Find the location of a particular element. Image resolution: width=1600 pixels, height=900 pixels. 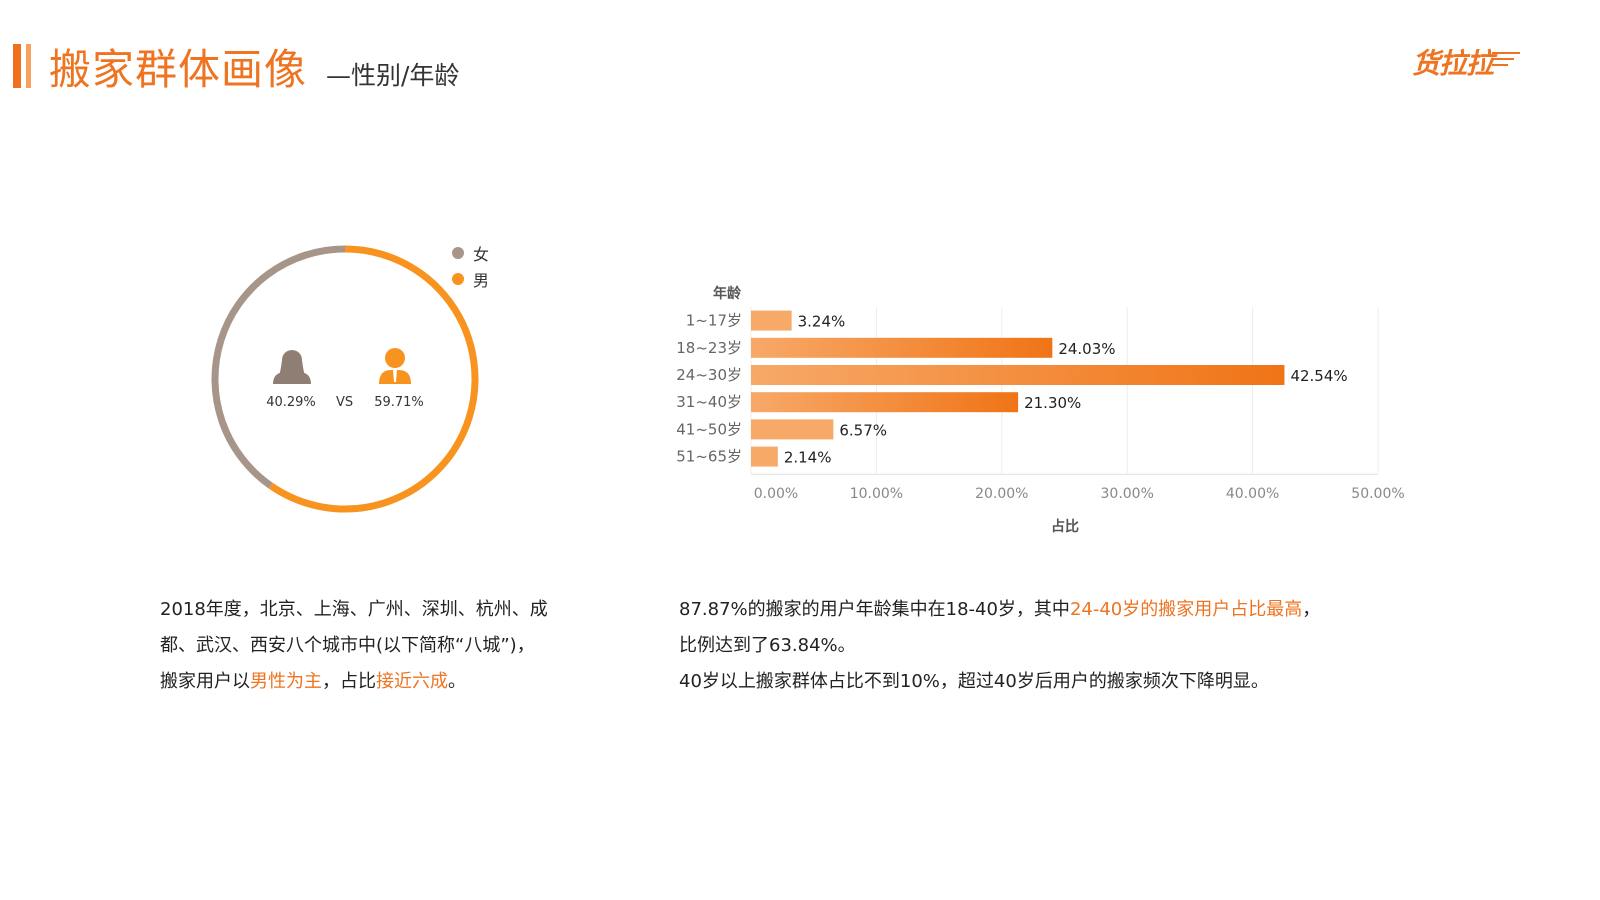

male-user-icon is located at coordinates (395, 366).